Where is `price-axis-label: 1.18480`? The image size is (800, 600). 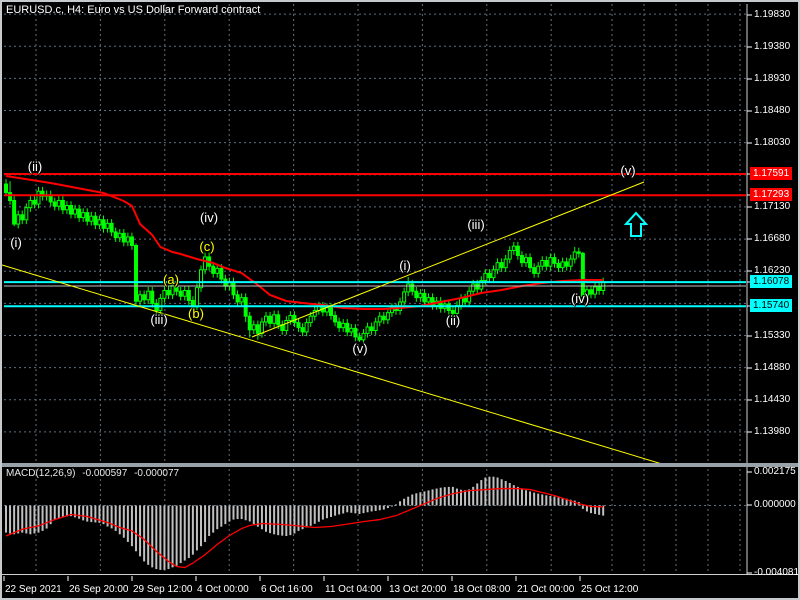
price-axis-label: 1.18480 is located at coordinates (772, 110).